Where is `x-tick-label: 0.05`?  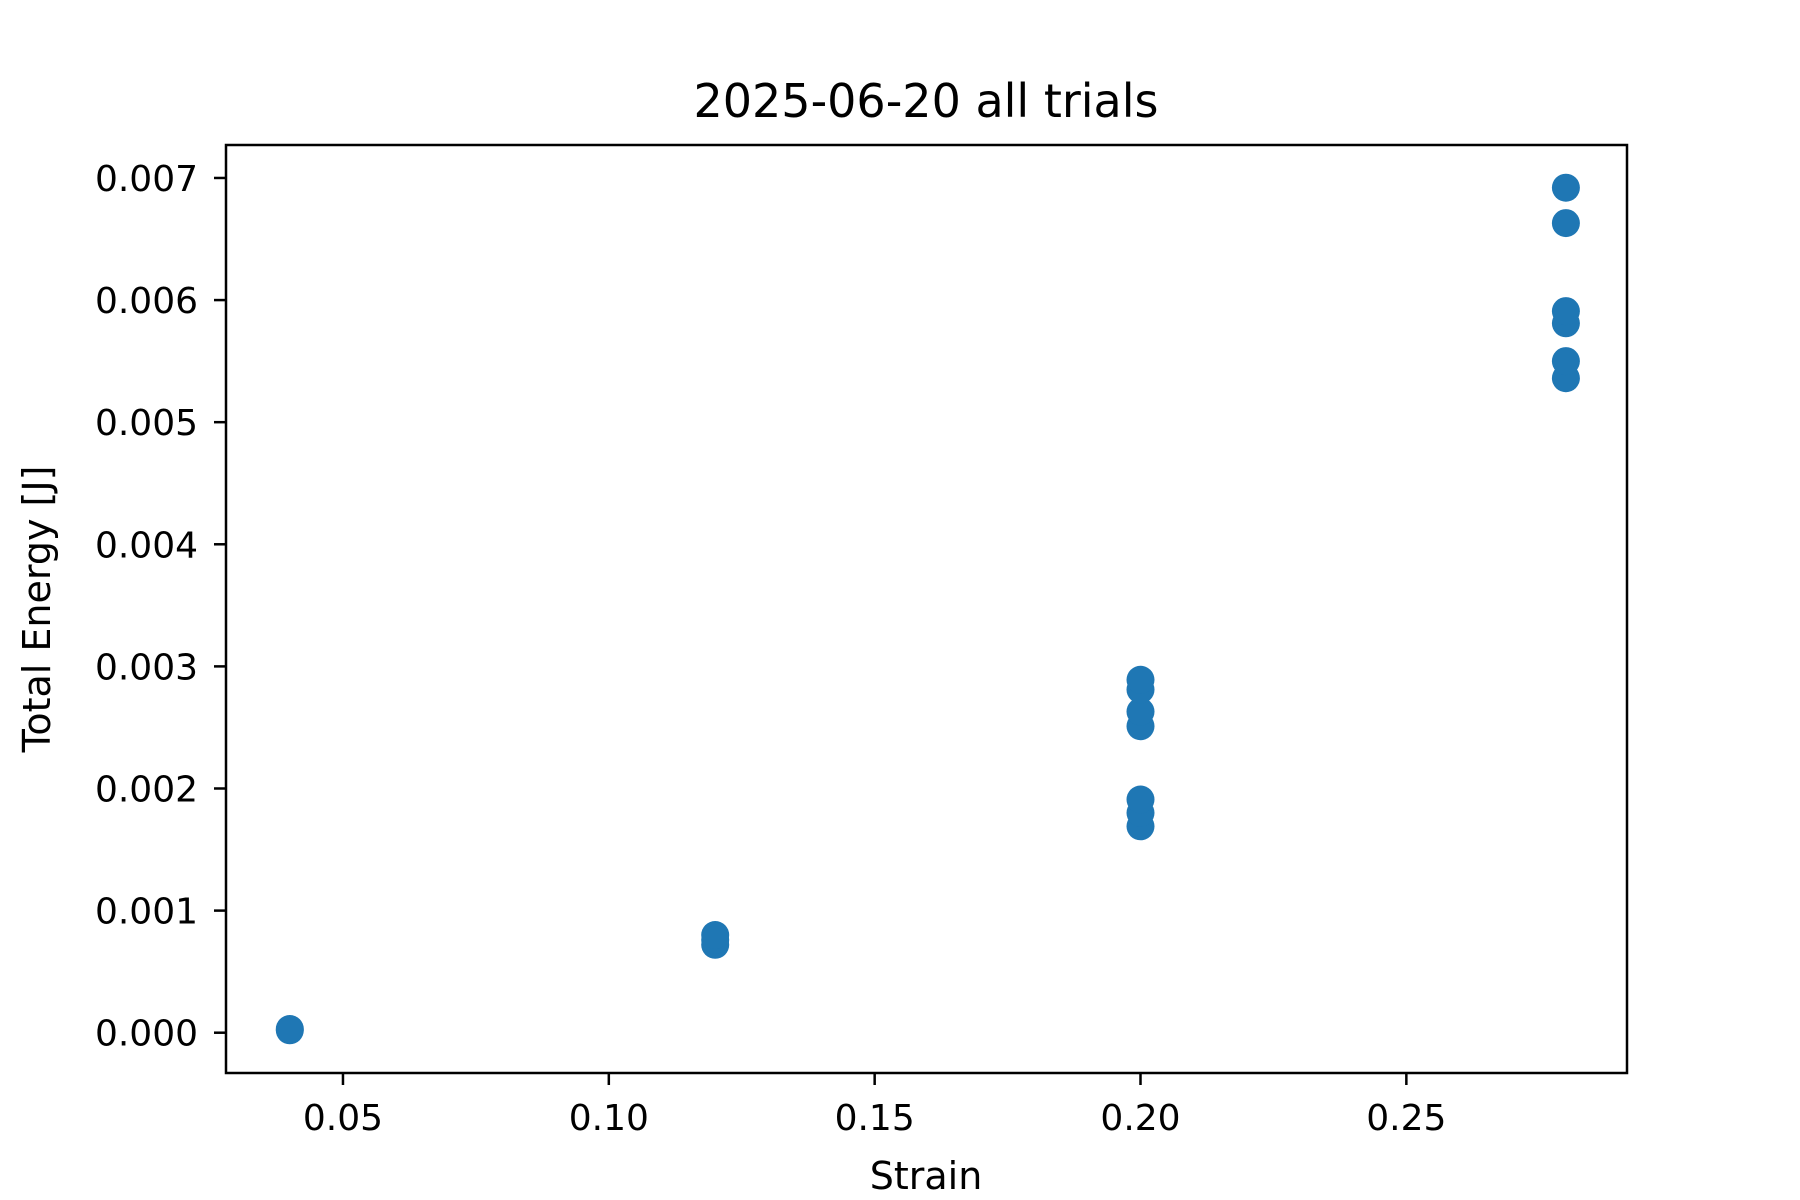
x-tick-label: 0.05 is located at coordinates (343, 1118).